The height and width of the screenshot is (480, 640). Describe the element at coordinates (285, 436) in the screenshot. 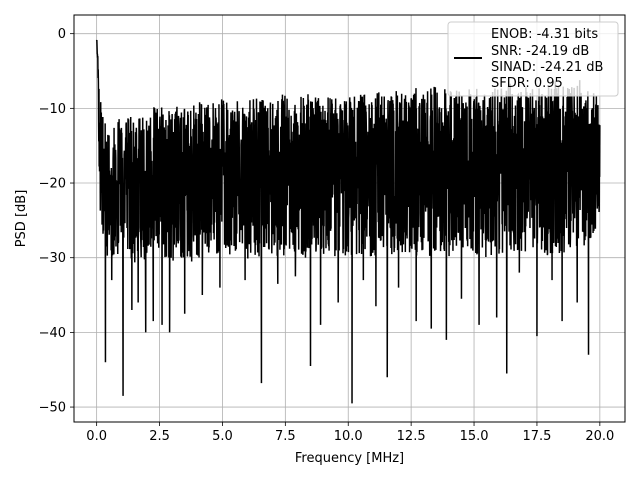

I see `x-tick-label: 7.5` at that location.